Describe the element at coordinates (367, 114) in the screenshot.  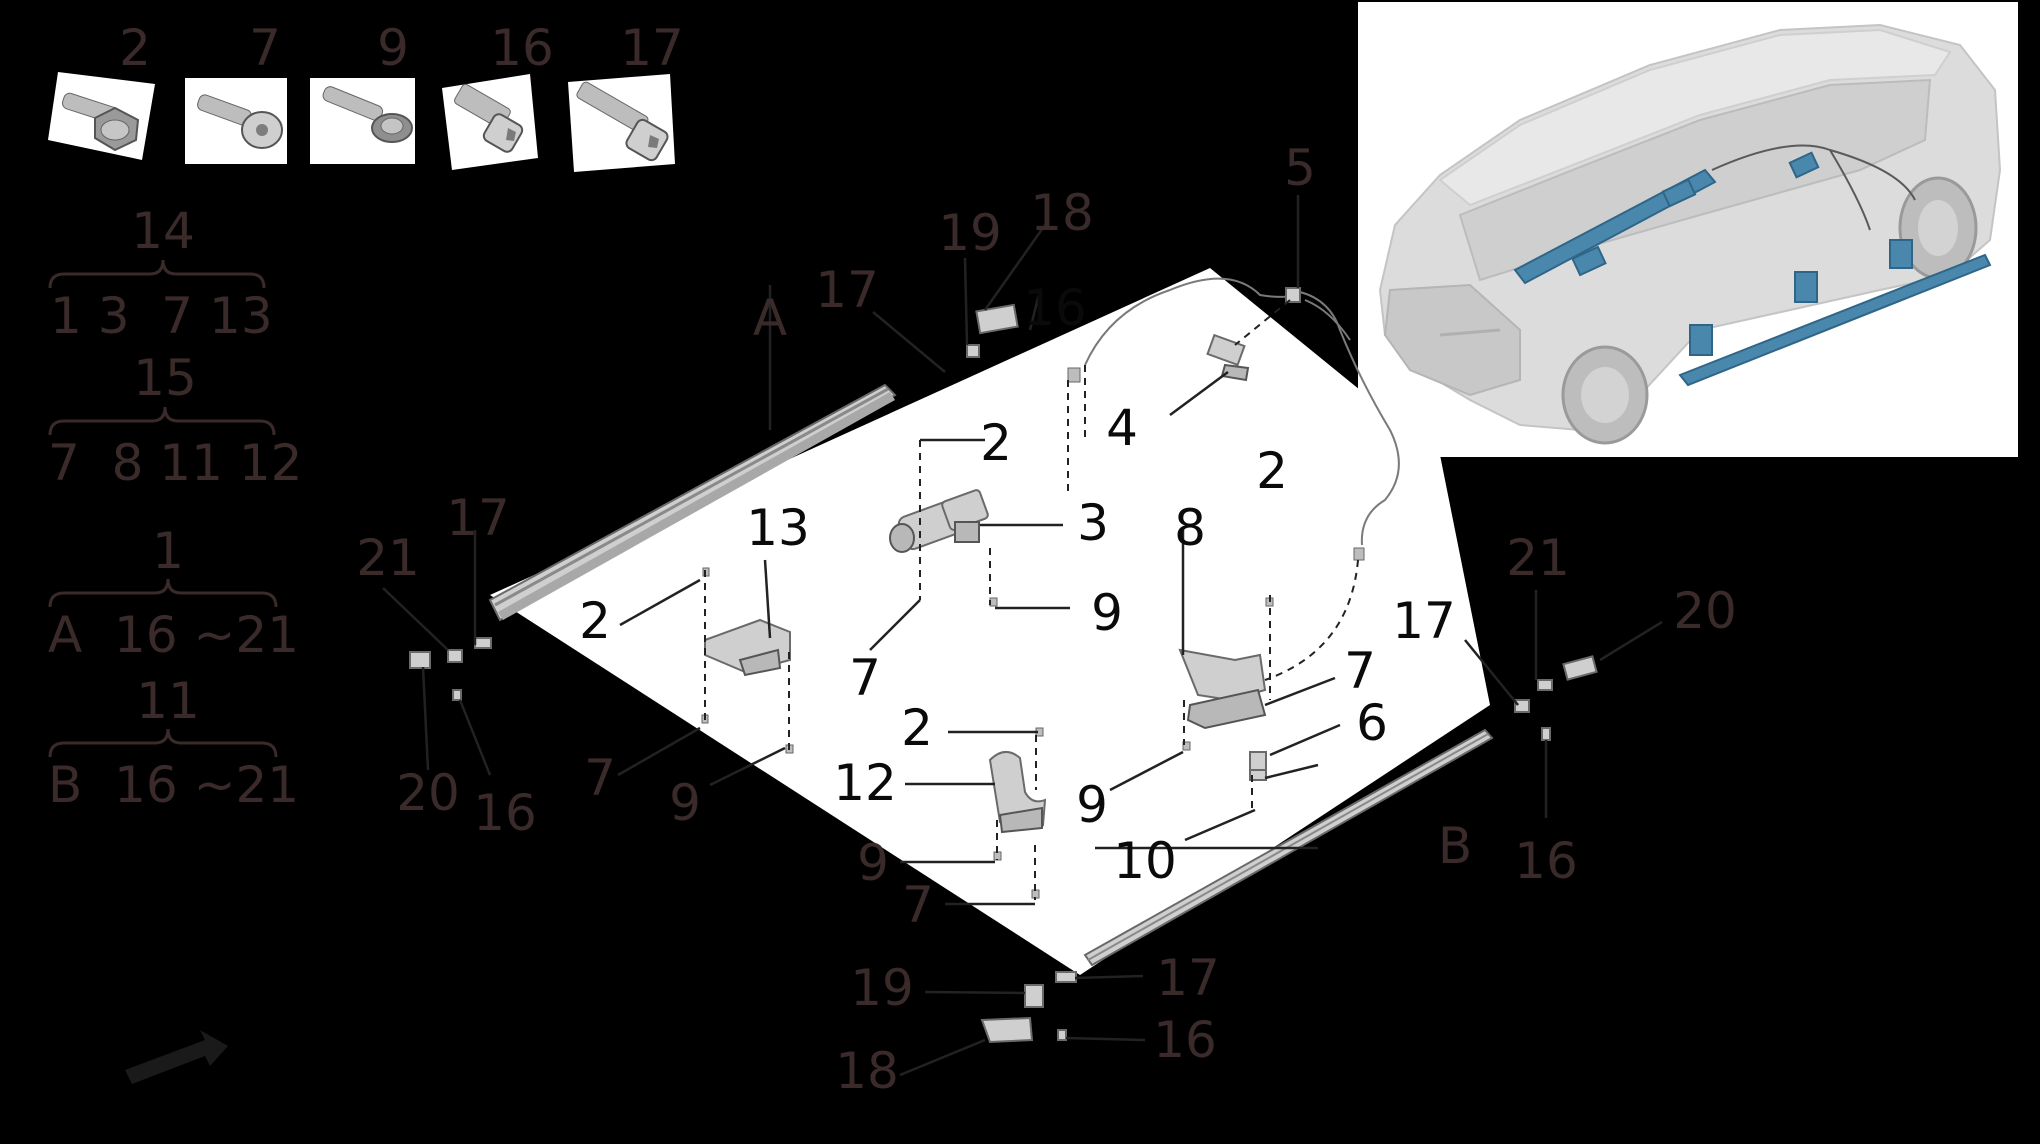
I see `flange-screw-icon` at that location.